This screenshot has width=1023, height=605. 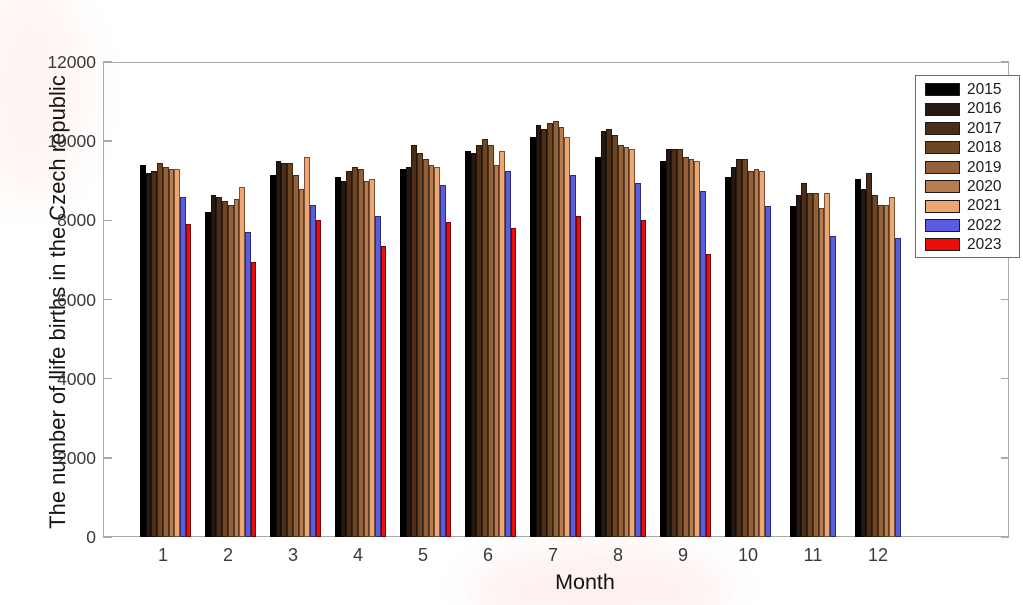 What do you see at coordinates (984, 89) in the screenshot?
I see `legend-label: 2015` at bounding box center [984, 89].